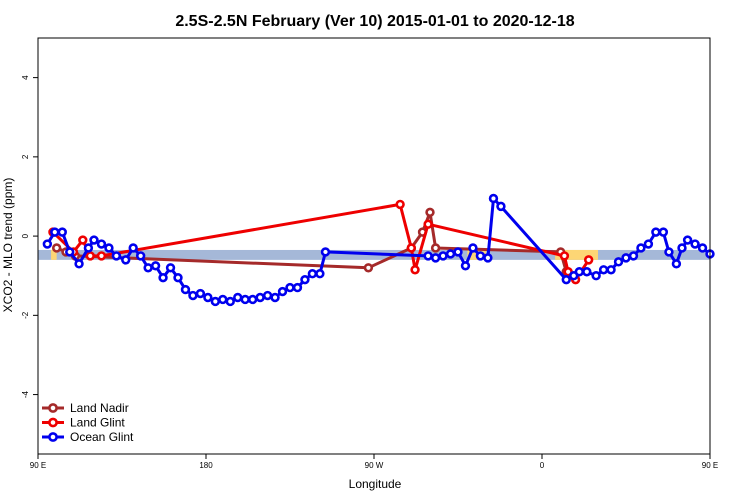 This screenshot has height=500, width=750. I want to click on legend-label-land-glint: Land Glint, so click(97, 423).